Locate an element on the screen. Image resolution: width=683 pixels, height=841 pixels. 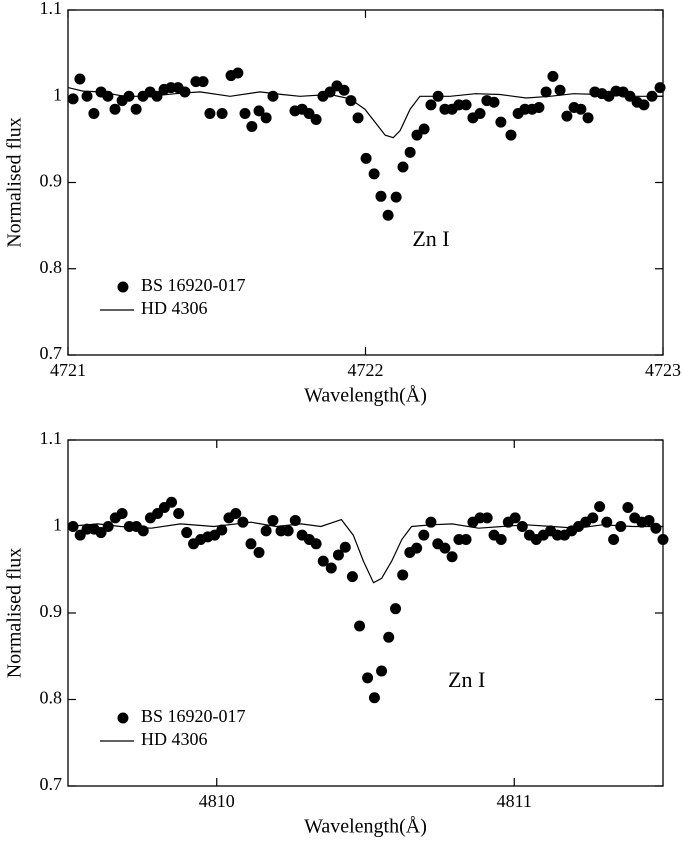
legend-label: HD 4306 is located at coordinates (174, 308).